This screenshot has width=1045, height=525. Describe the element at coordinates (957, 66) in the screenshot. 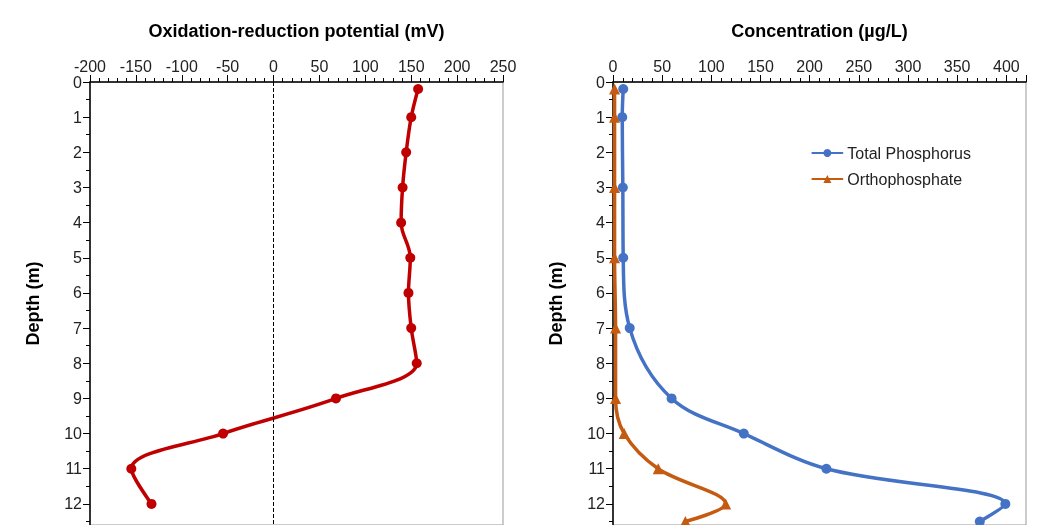

I see `x-tick-label: 350` at that location.